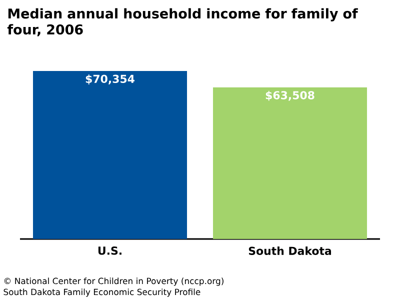  What do you see at coordinates (110, 250) in the screenshot?
I see `x-tick-label: U.S.` at bounding box center [110, 250].